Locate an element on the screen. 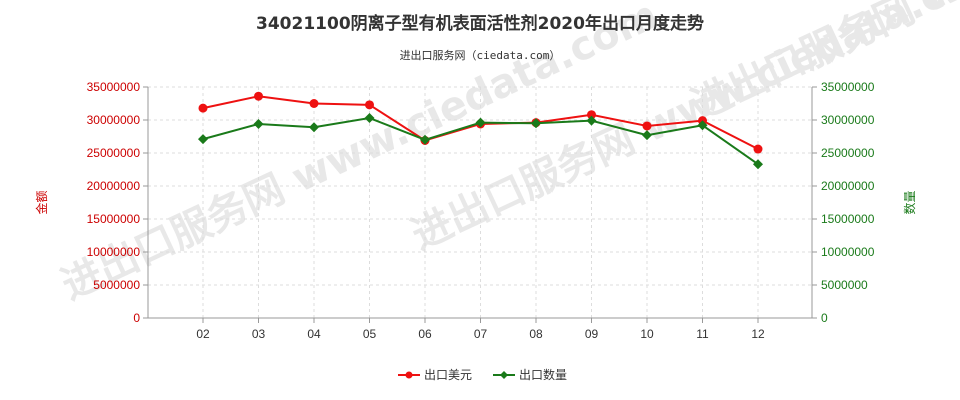  left-axis-tick-label: 10000000 is located at coordinates (114, 252).